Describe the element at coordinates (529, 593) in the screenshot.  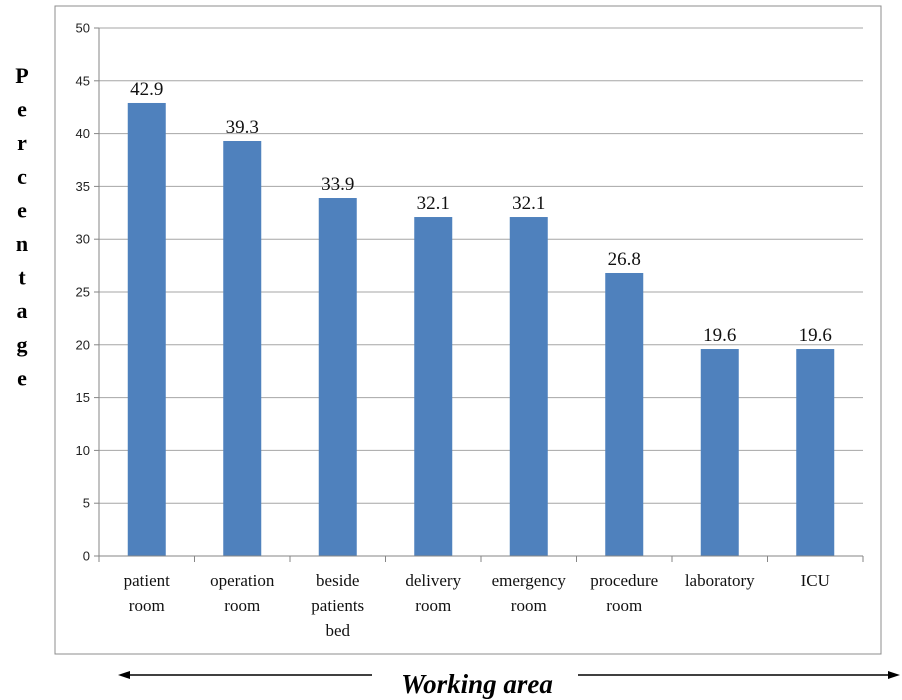
I see `x-tick-label: emergency room` at that location.